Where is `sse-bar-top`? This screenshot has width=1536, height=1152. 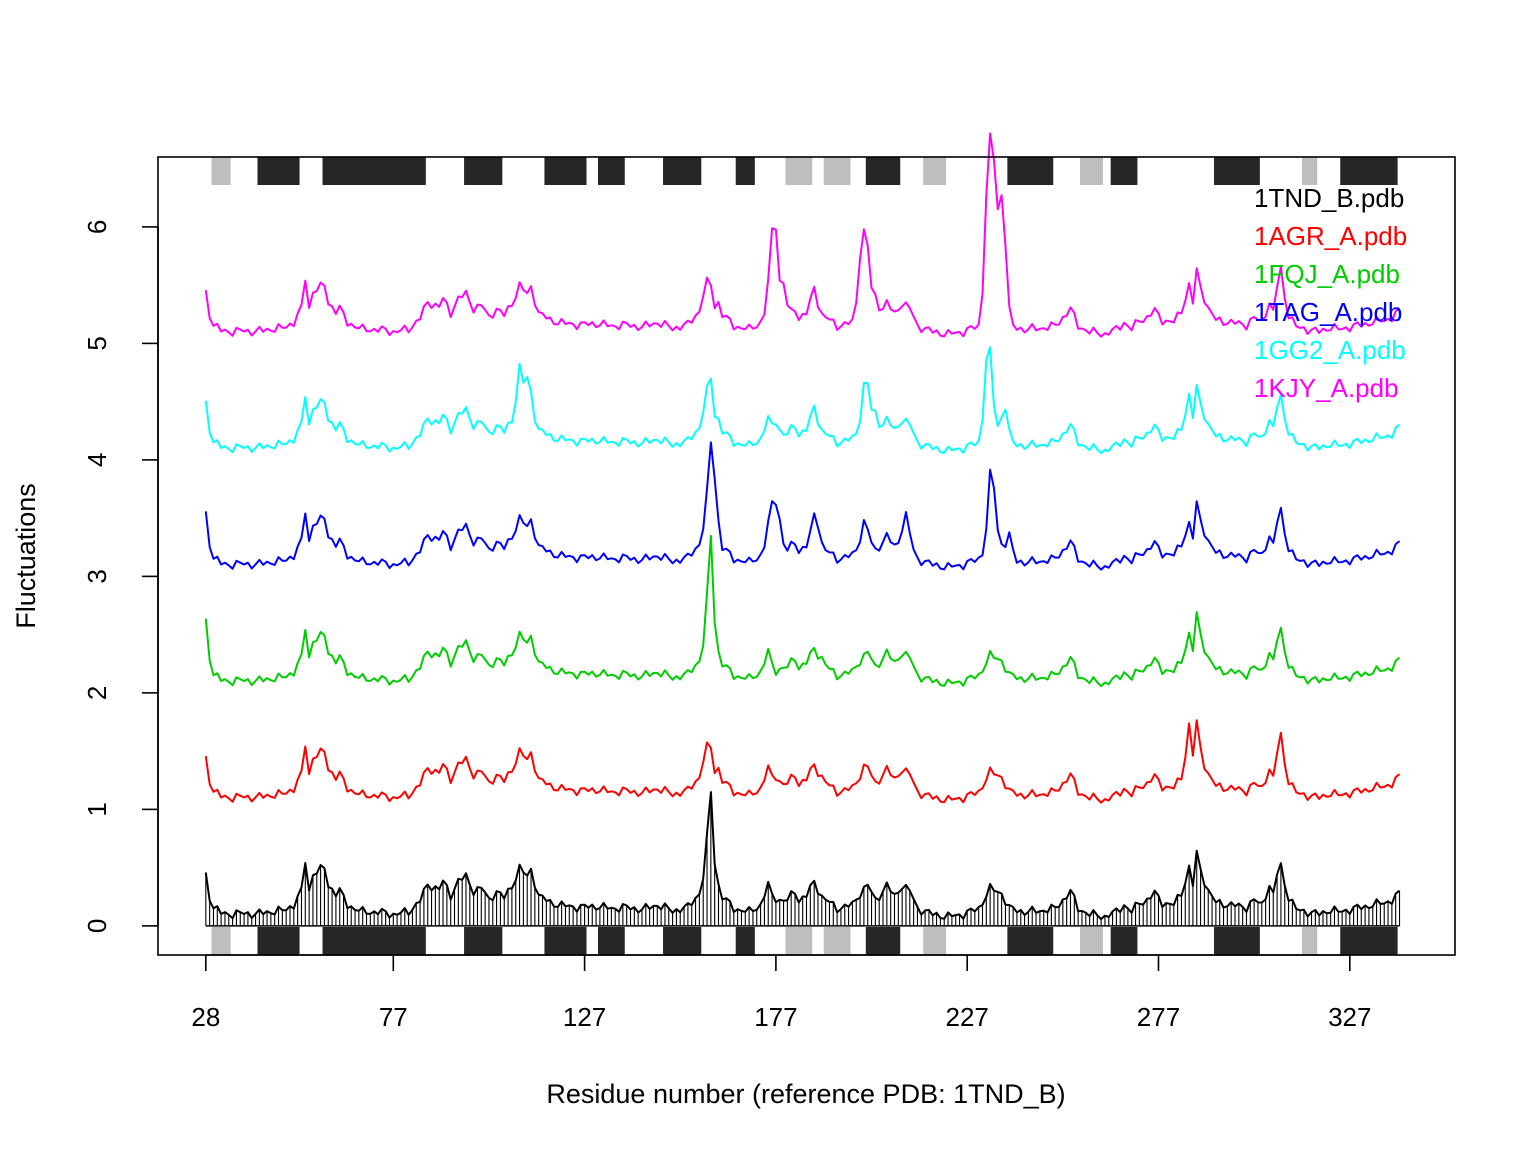
sse-bar-top is located at coordinates (804, 171).